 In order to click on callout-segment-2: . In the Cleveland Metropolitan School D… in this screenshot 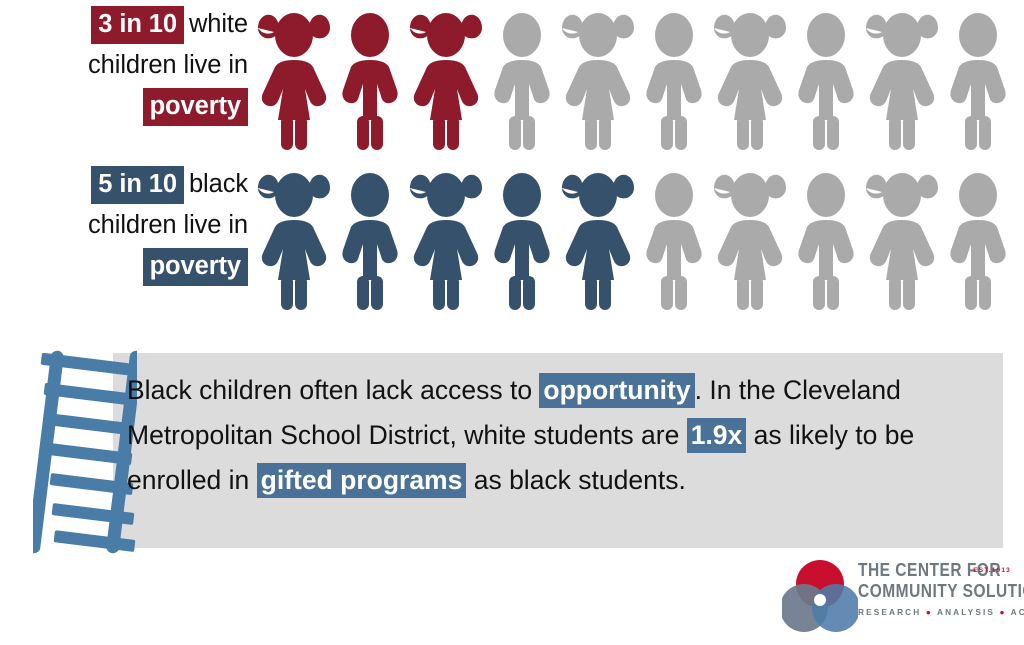, I will do `click(514, 412)`.